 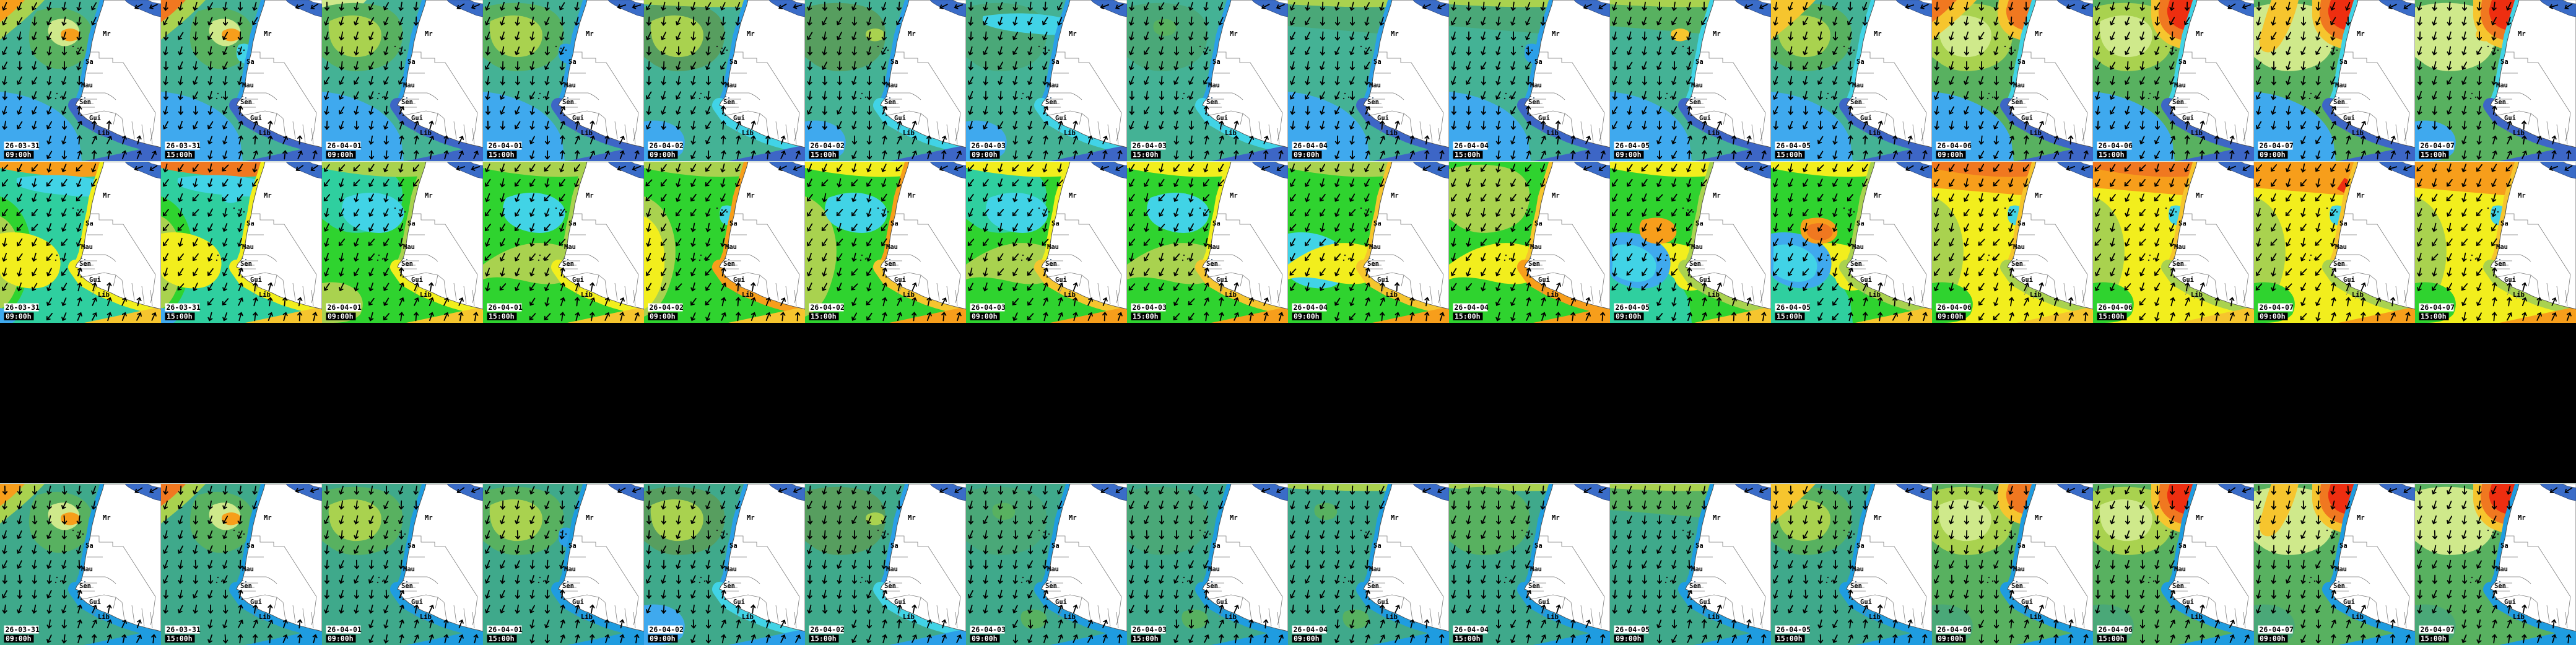 I want to click on date-label: 26-03-31, so click(x=23, y=145).